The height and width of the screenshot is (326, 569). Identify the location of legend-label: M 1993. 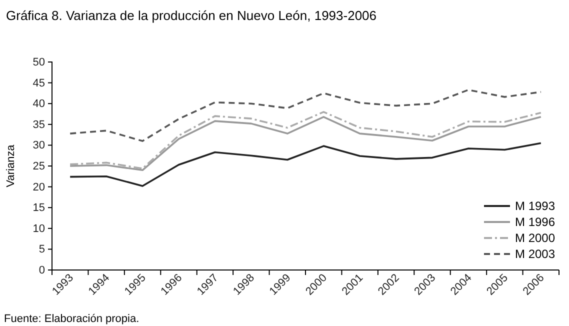
(535, 206).